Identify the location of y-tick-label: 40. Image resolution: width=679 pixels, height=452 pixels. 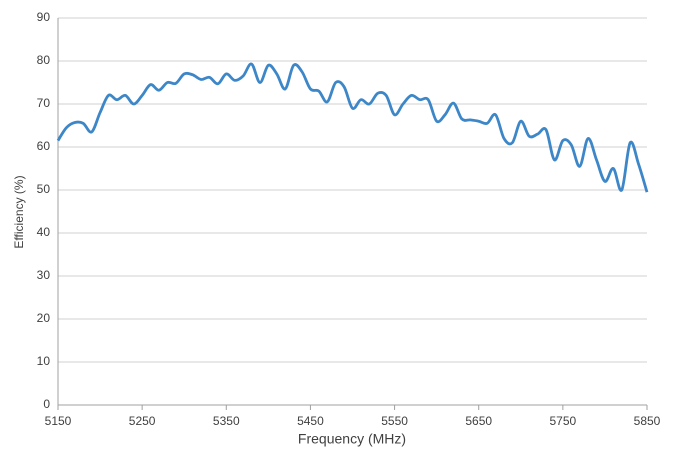
(44, 232).